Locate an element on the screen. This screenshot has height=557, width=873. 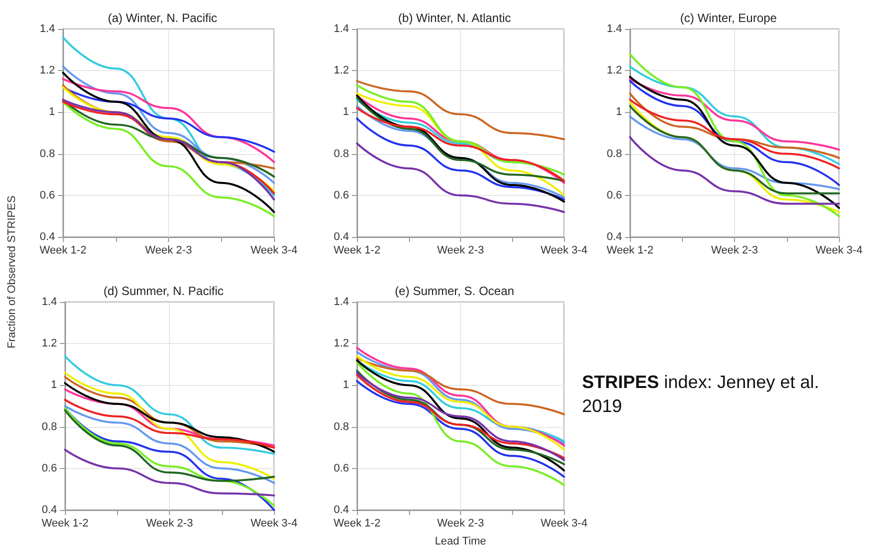
y-axis-title: Fraction of Observed STRIPES is located at coordinates (12, 272).